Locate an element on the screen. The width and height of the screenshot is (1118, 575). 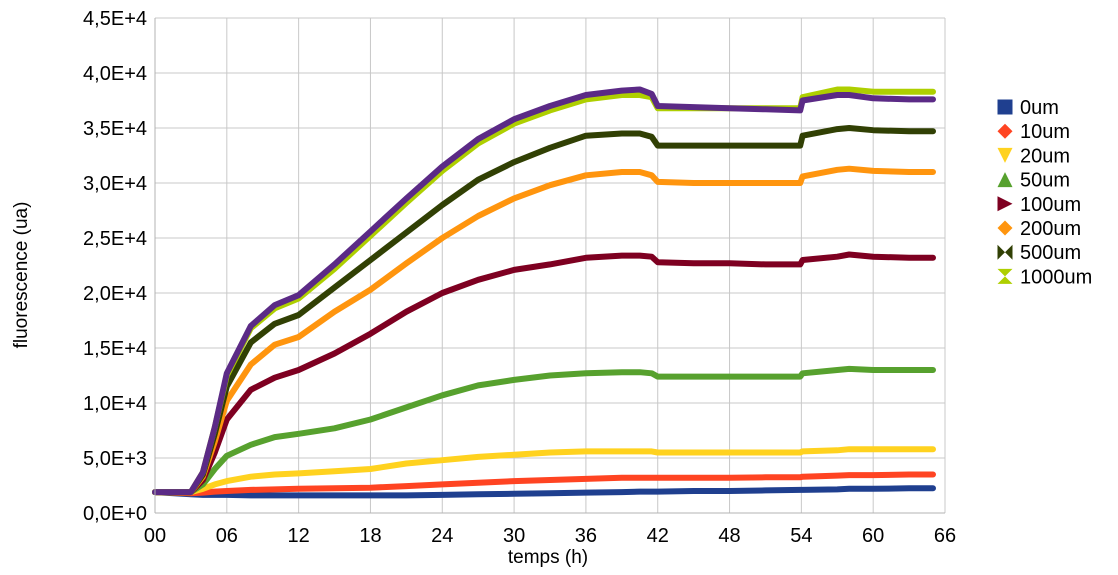
x-tick-label: 24 is located at coordinates (442, 536).